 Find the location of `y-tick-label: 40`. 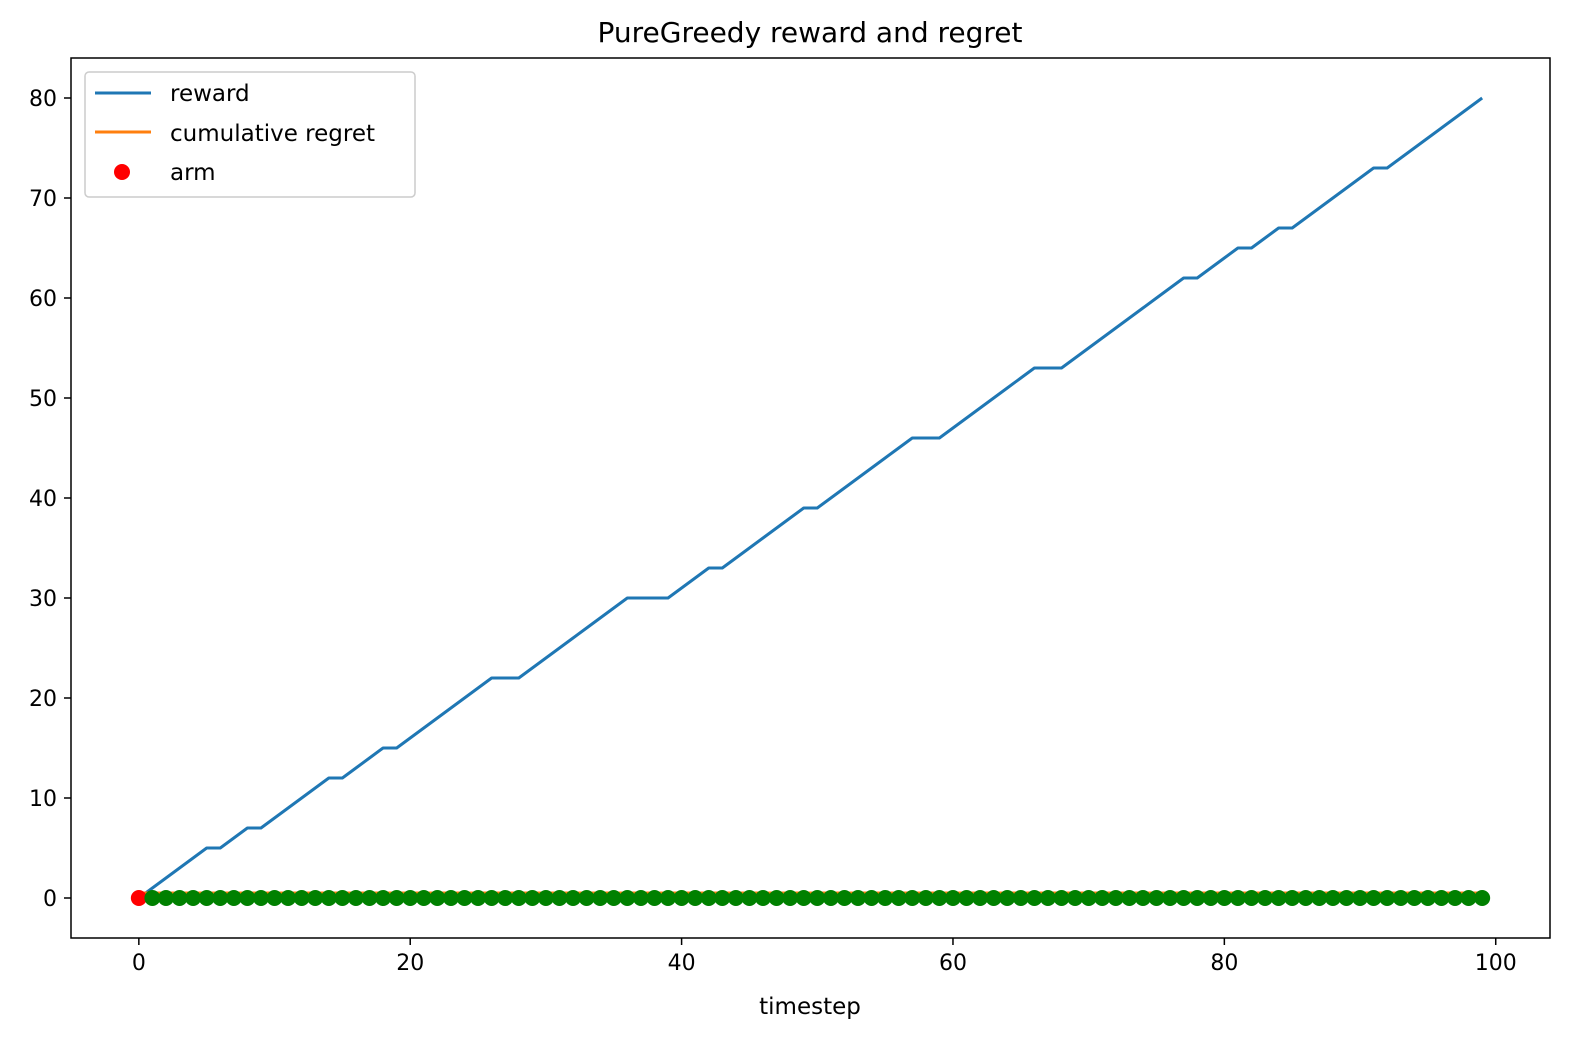

y-tick-label: 40 is located at coordinates (43, 499).